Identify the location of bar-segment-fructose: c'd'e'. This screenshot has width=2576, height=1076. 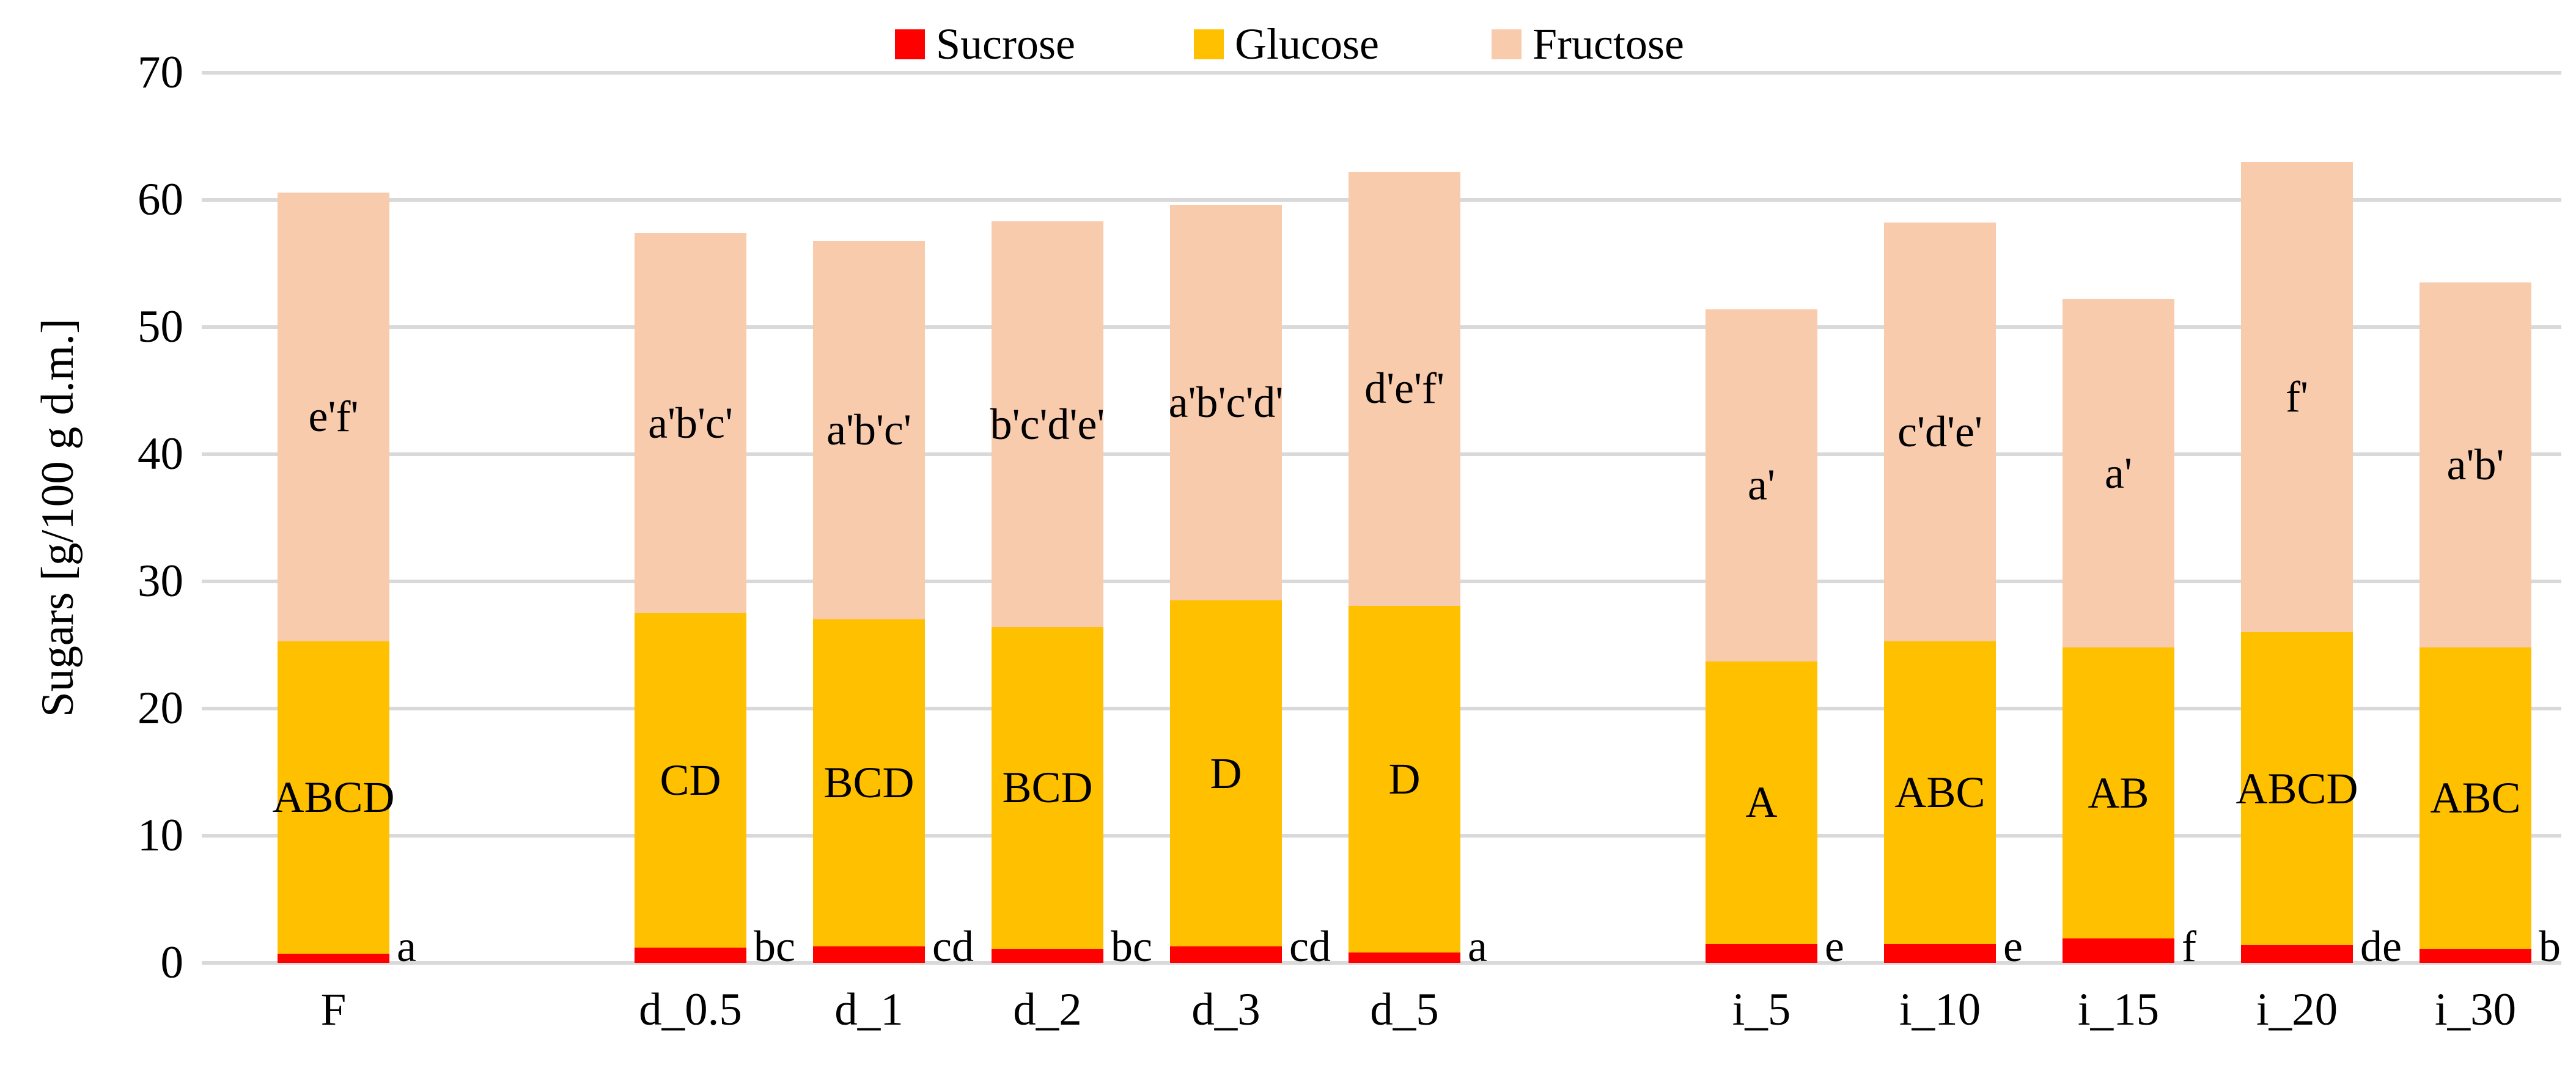
(1940, 432).